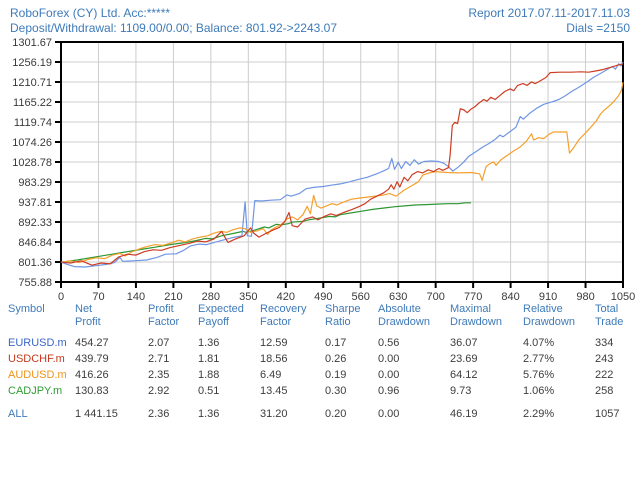  What do you see at coordinates (92, 343) in the screenshot?
I see `value-cell: 454.27` at bounding box center [92, 343].